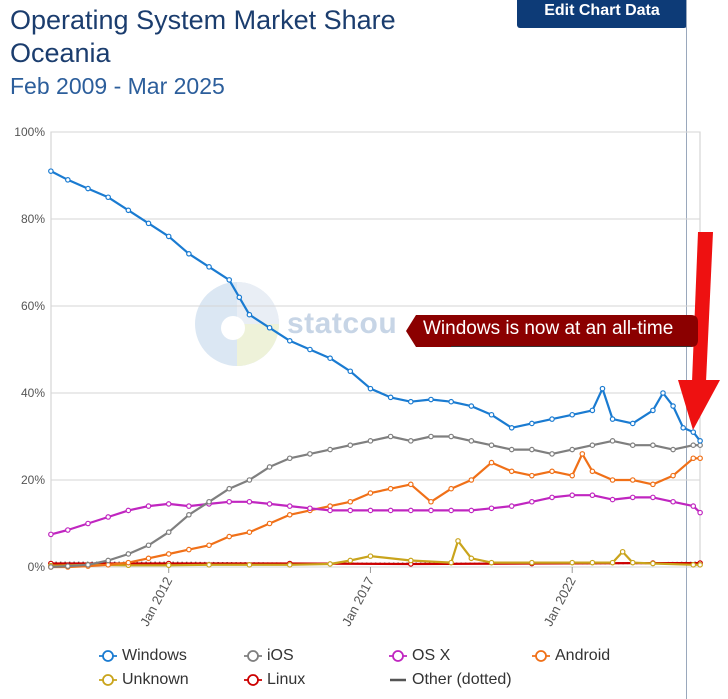 Image resolution: width=728 pixels, height=699 pixels. Describe the element at coordinates (375, 515) in the screenshot. I see `series-os-x` at that location.